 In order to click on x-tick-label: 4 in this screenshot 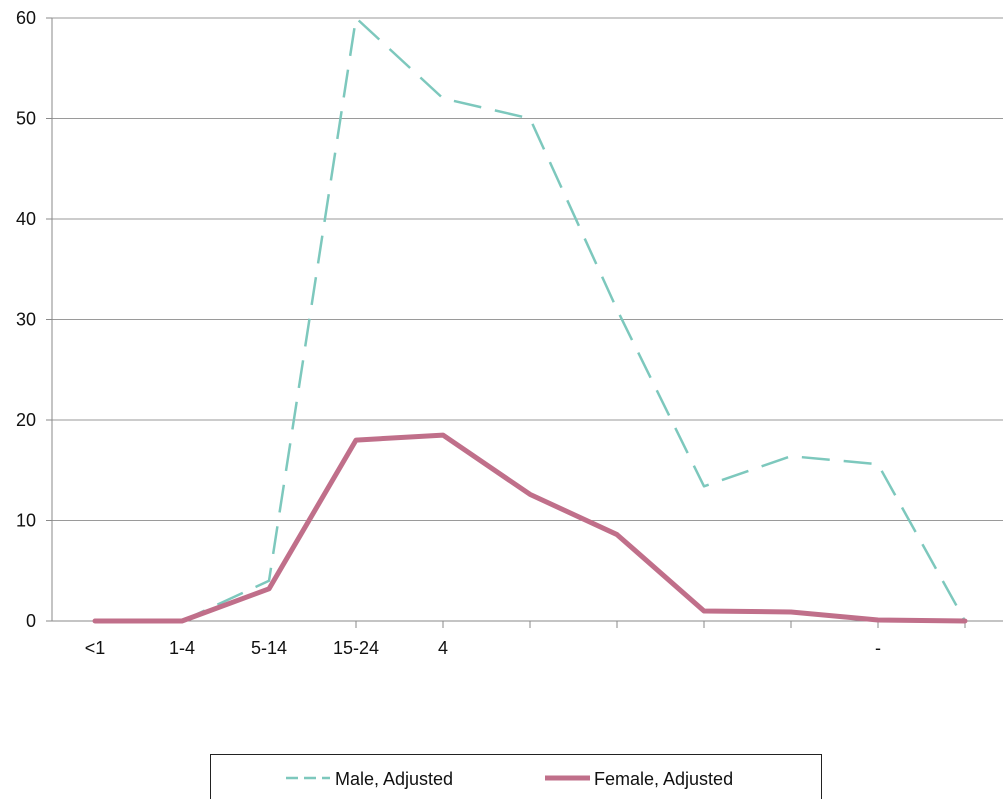, I will do `click(443, 648)`.